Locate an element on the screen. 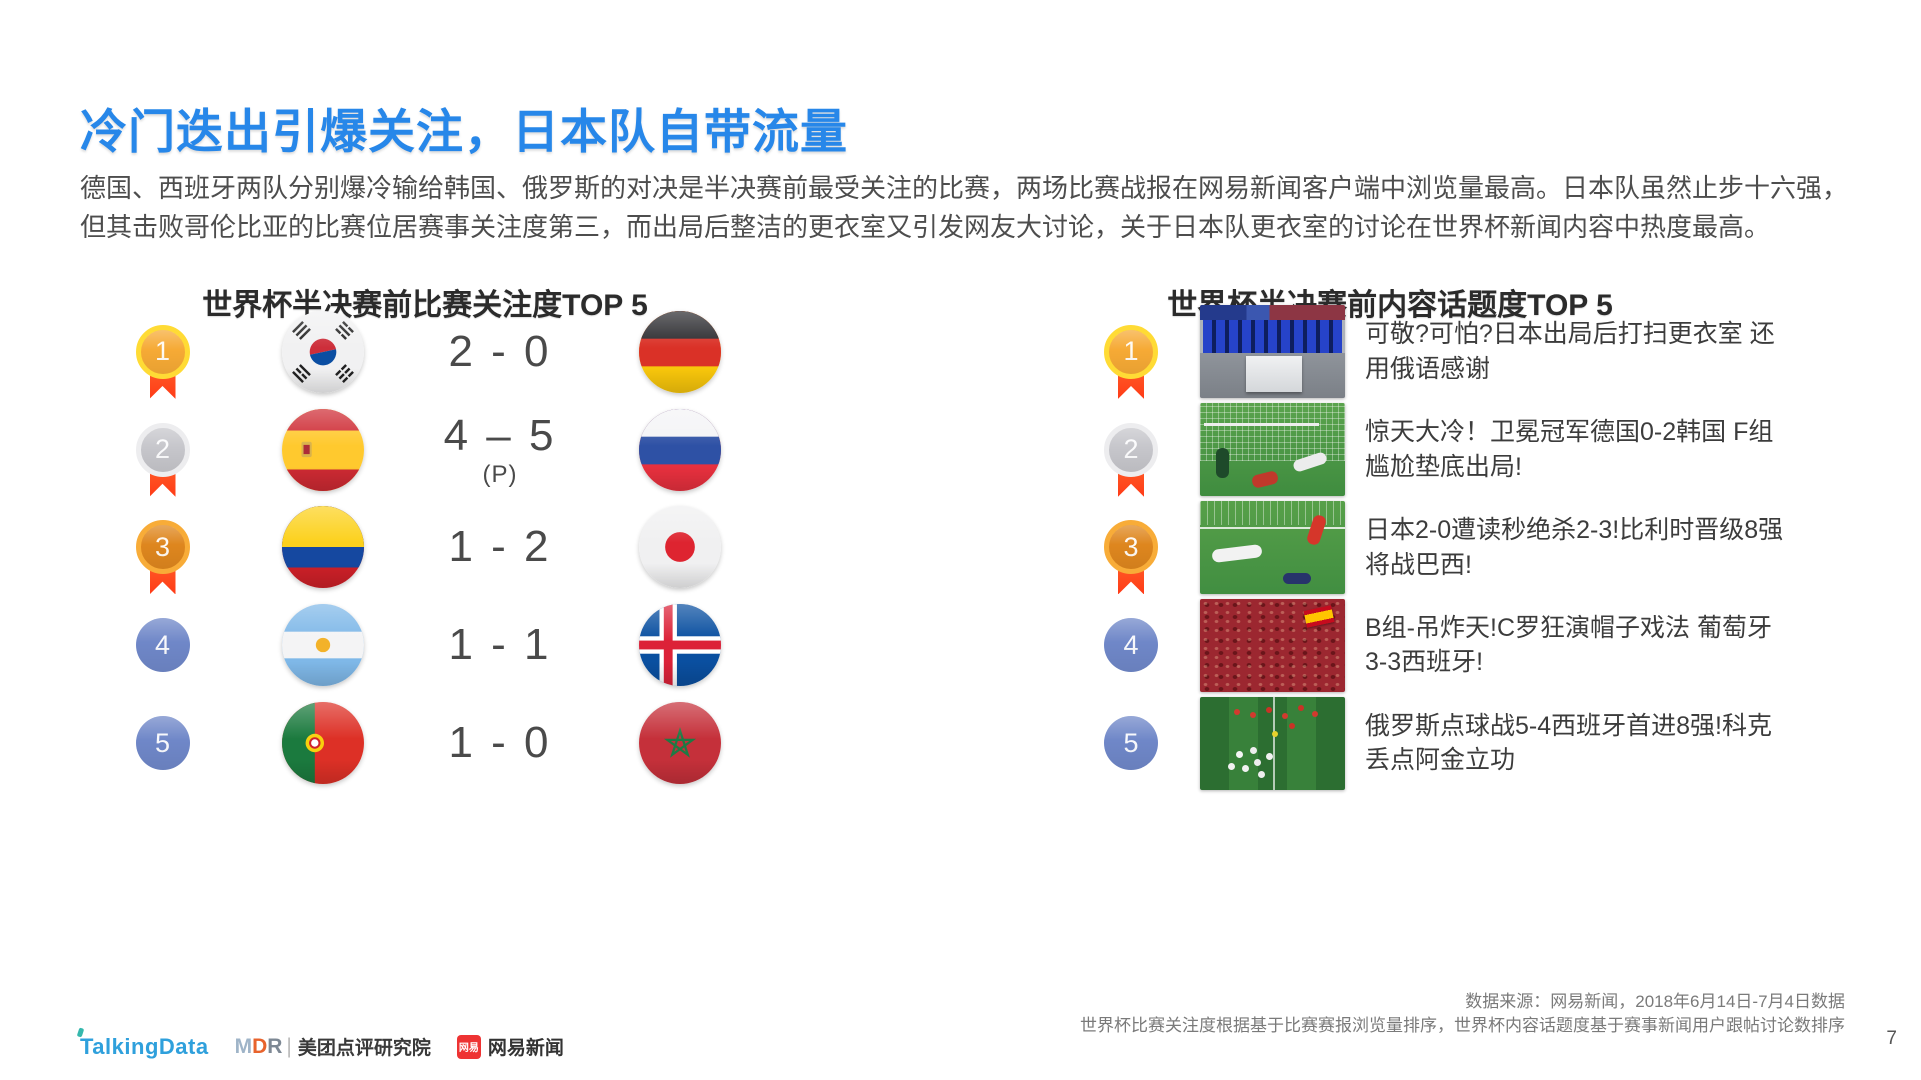 The image size is (1921, 1080). flag-portugal-icon is located at coordinates (322, 743).